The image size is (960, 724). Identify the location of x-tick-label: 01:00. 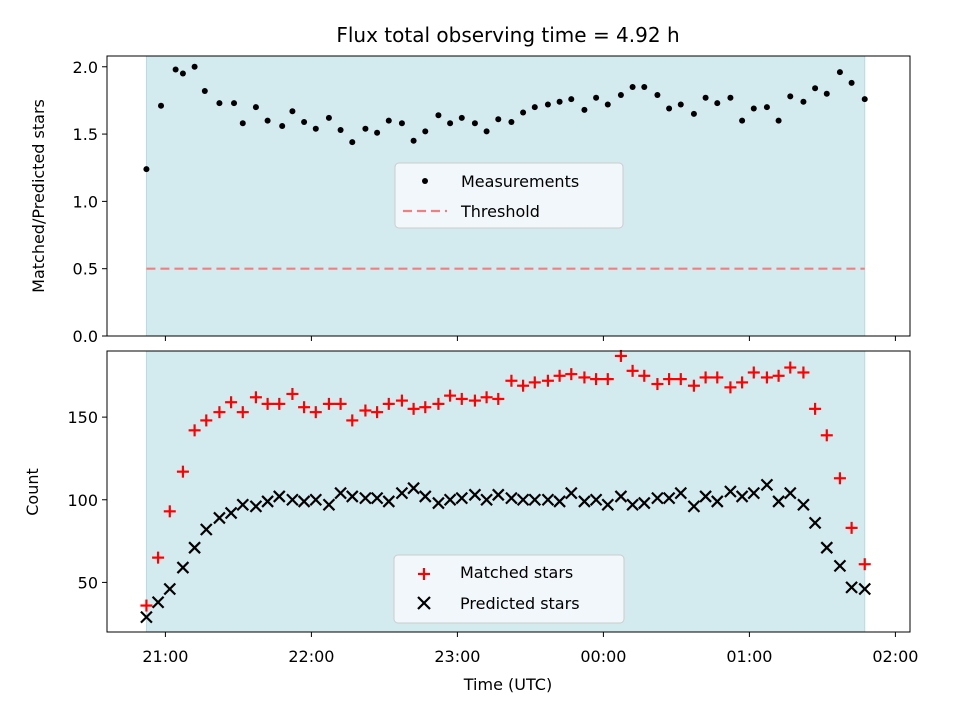
(749, 656).